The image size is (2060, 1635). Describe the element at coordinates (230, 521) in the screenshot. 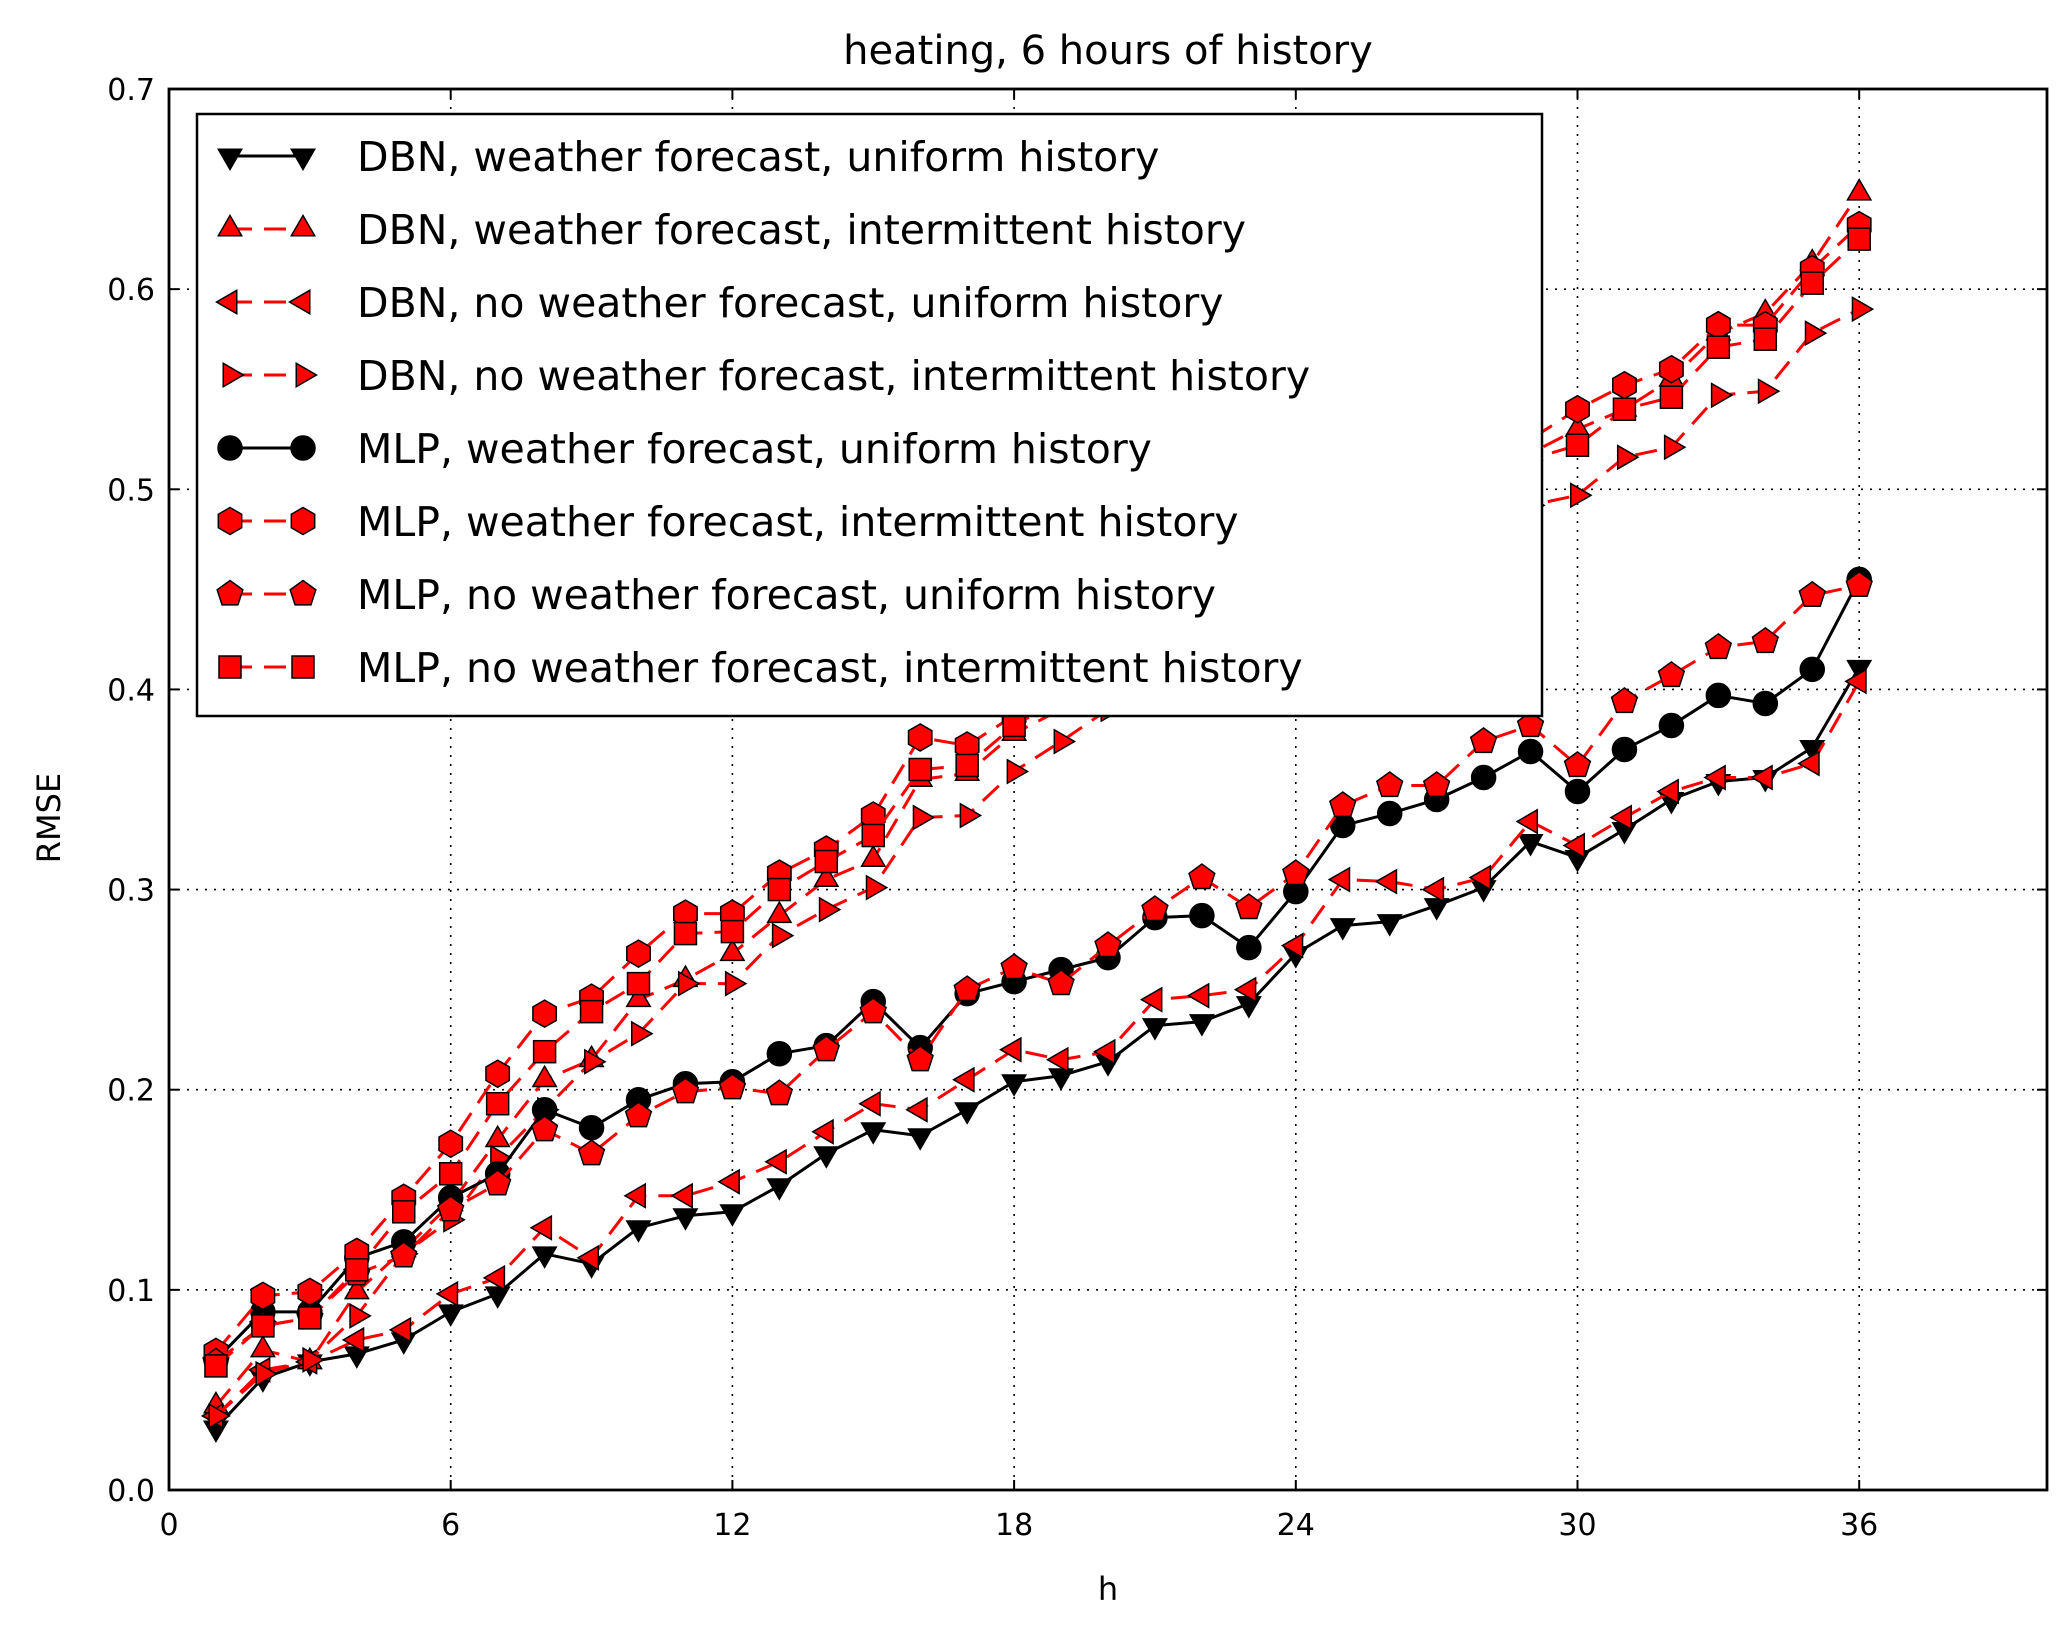

I see `legend-marker-6-a` at that location.